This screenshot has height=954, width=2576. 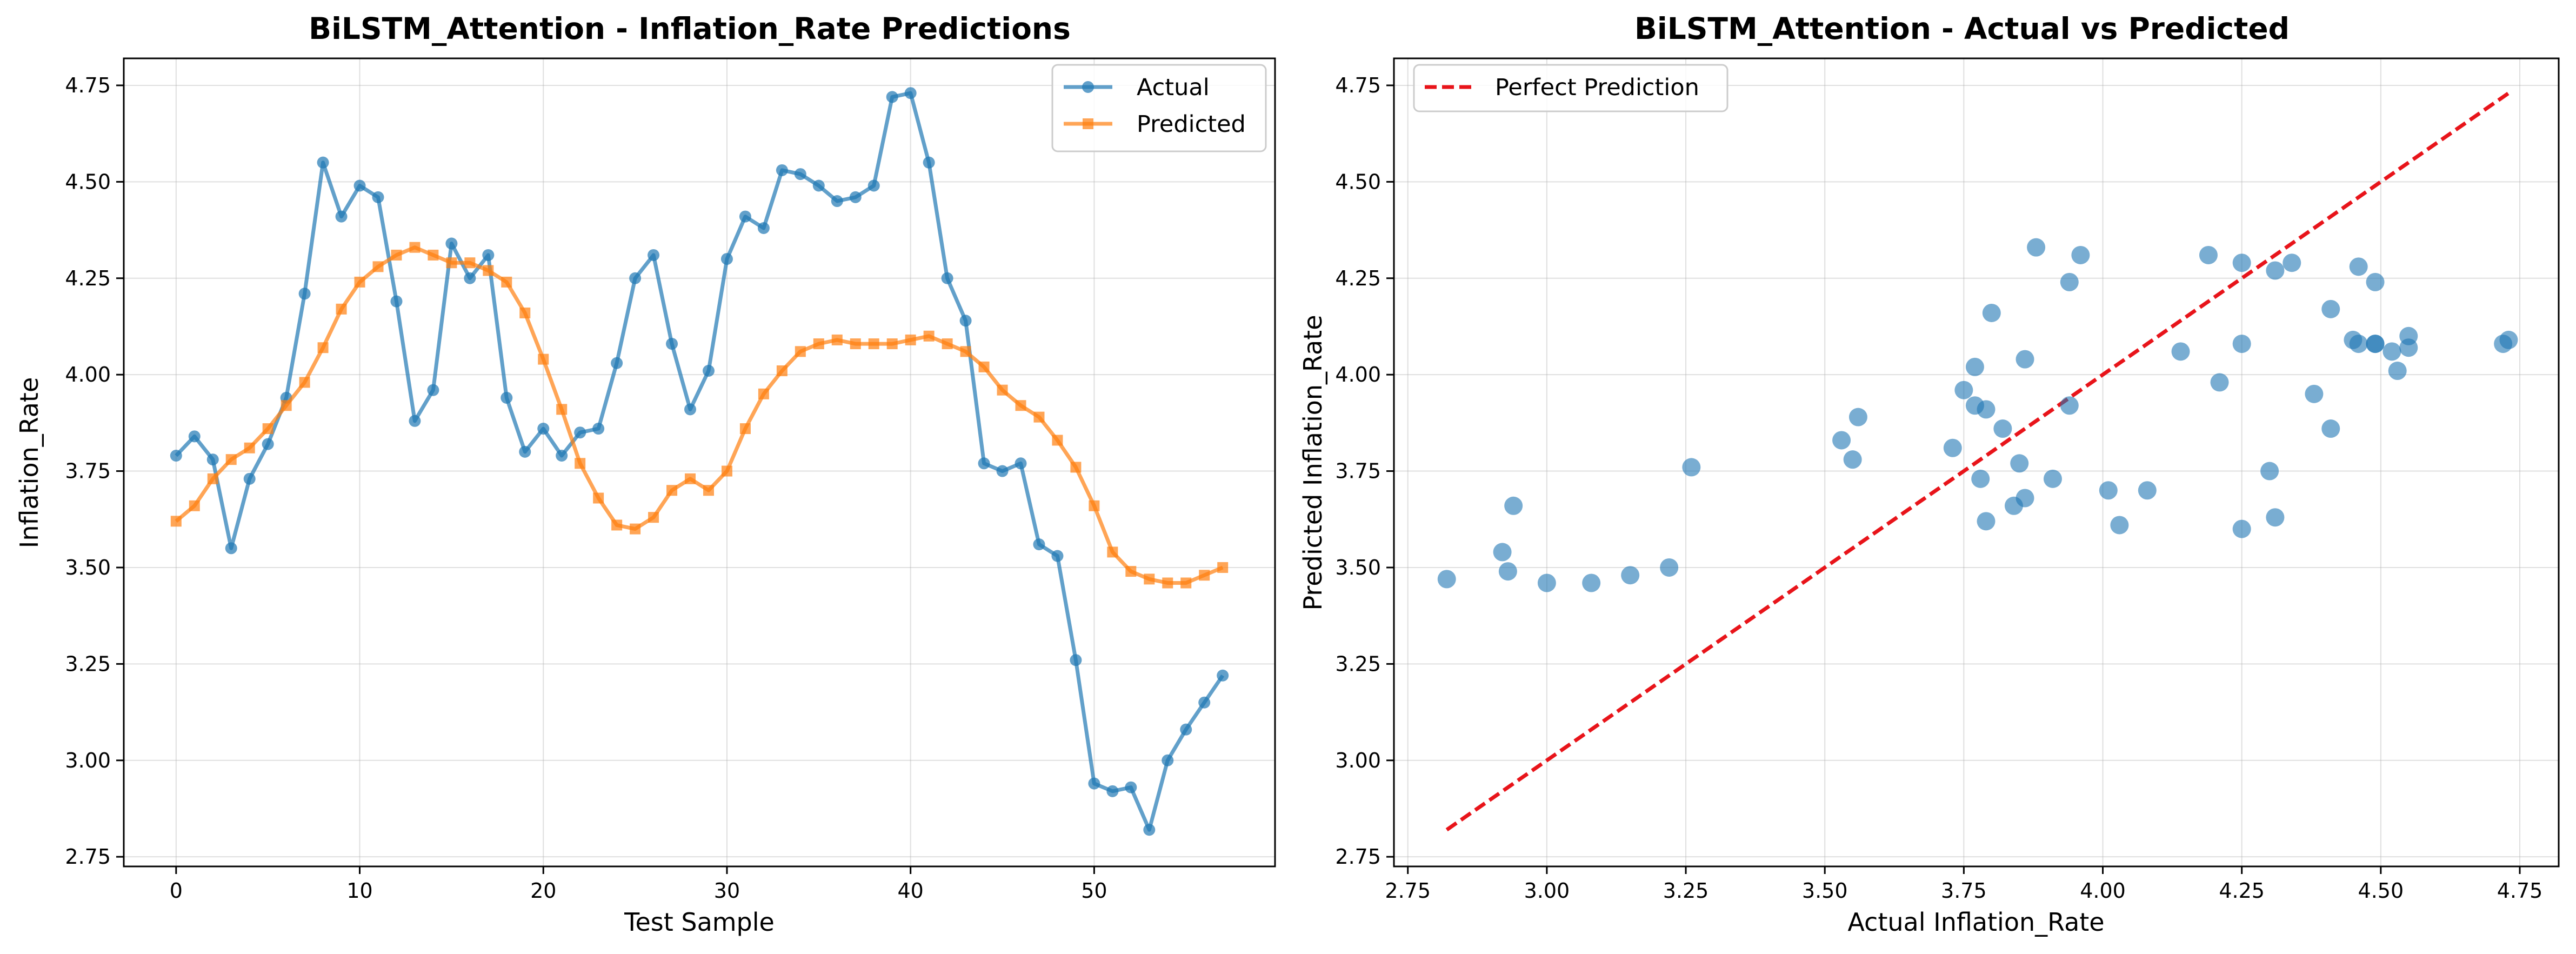 I want to click on x-tick-label: 10, so click(x=359, y=891).